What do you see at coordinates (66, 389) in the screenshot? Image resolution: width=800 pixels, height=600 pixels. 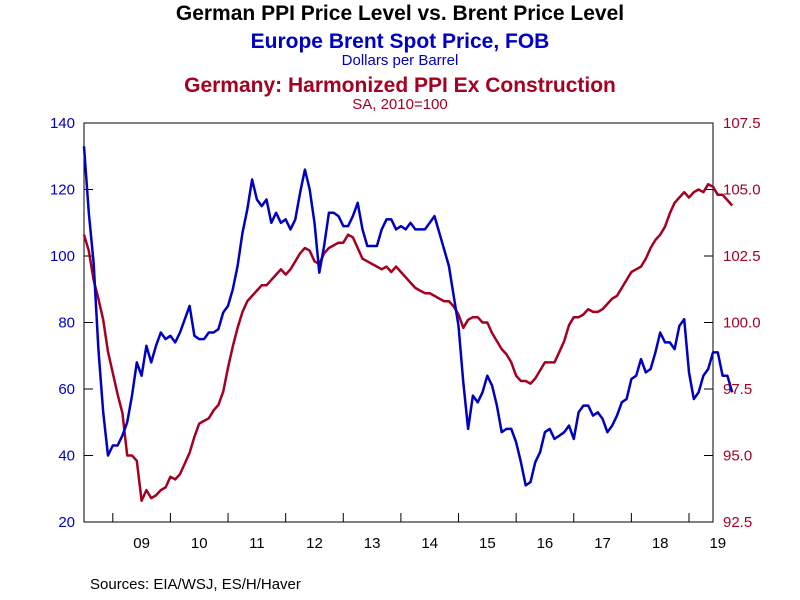 I see `left-tick-label: 60` at bounding box center [66, 389].